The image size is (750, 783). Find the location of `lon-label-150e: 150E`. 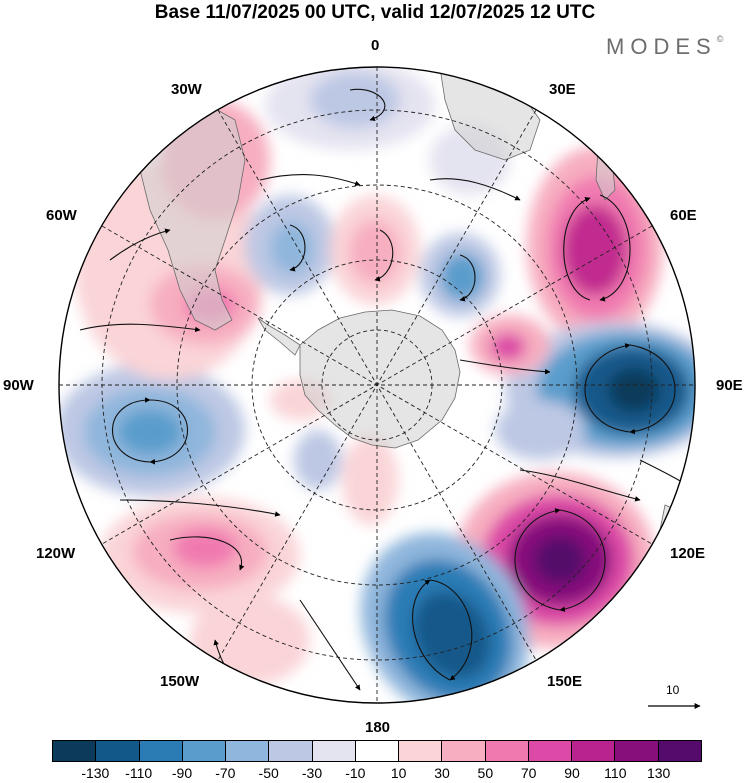

lon-label-150e: 150E is located at coordinates (565, 681).